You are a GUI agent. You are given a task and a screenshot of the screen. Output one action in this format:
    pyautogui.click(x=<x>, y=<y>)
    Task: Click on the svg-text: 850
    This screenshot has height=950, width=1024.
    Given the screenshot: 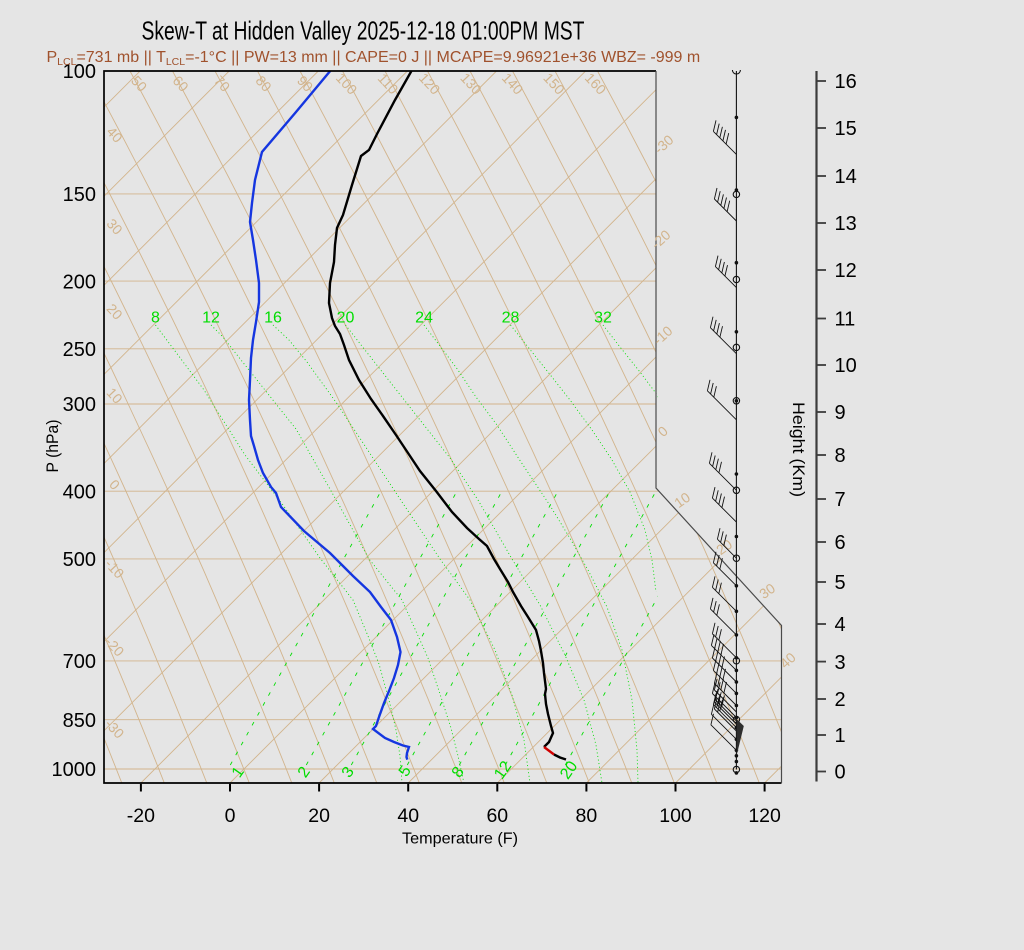 What is the action you would take?
    pyautogui.click(x=79, y=721)
    